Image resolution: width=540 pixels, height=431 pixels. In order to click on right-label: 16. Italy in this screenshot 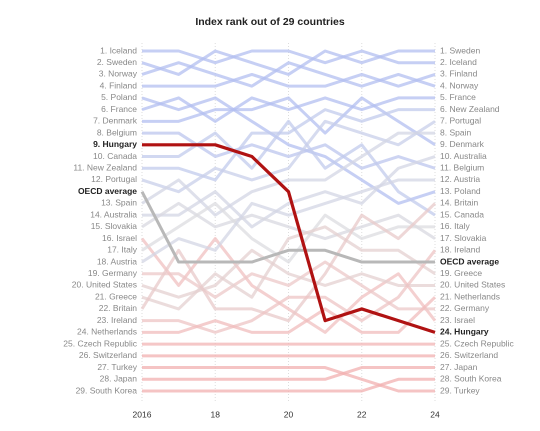, I will do `click(455, 226)`.